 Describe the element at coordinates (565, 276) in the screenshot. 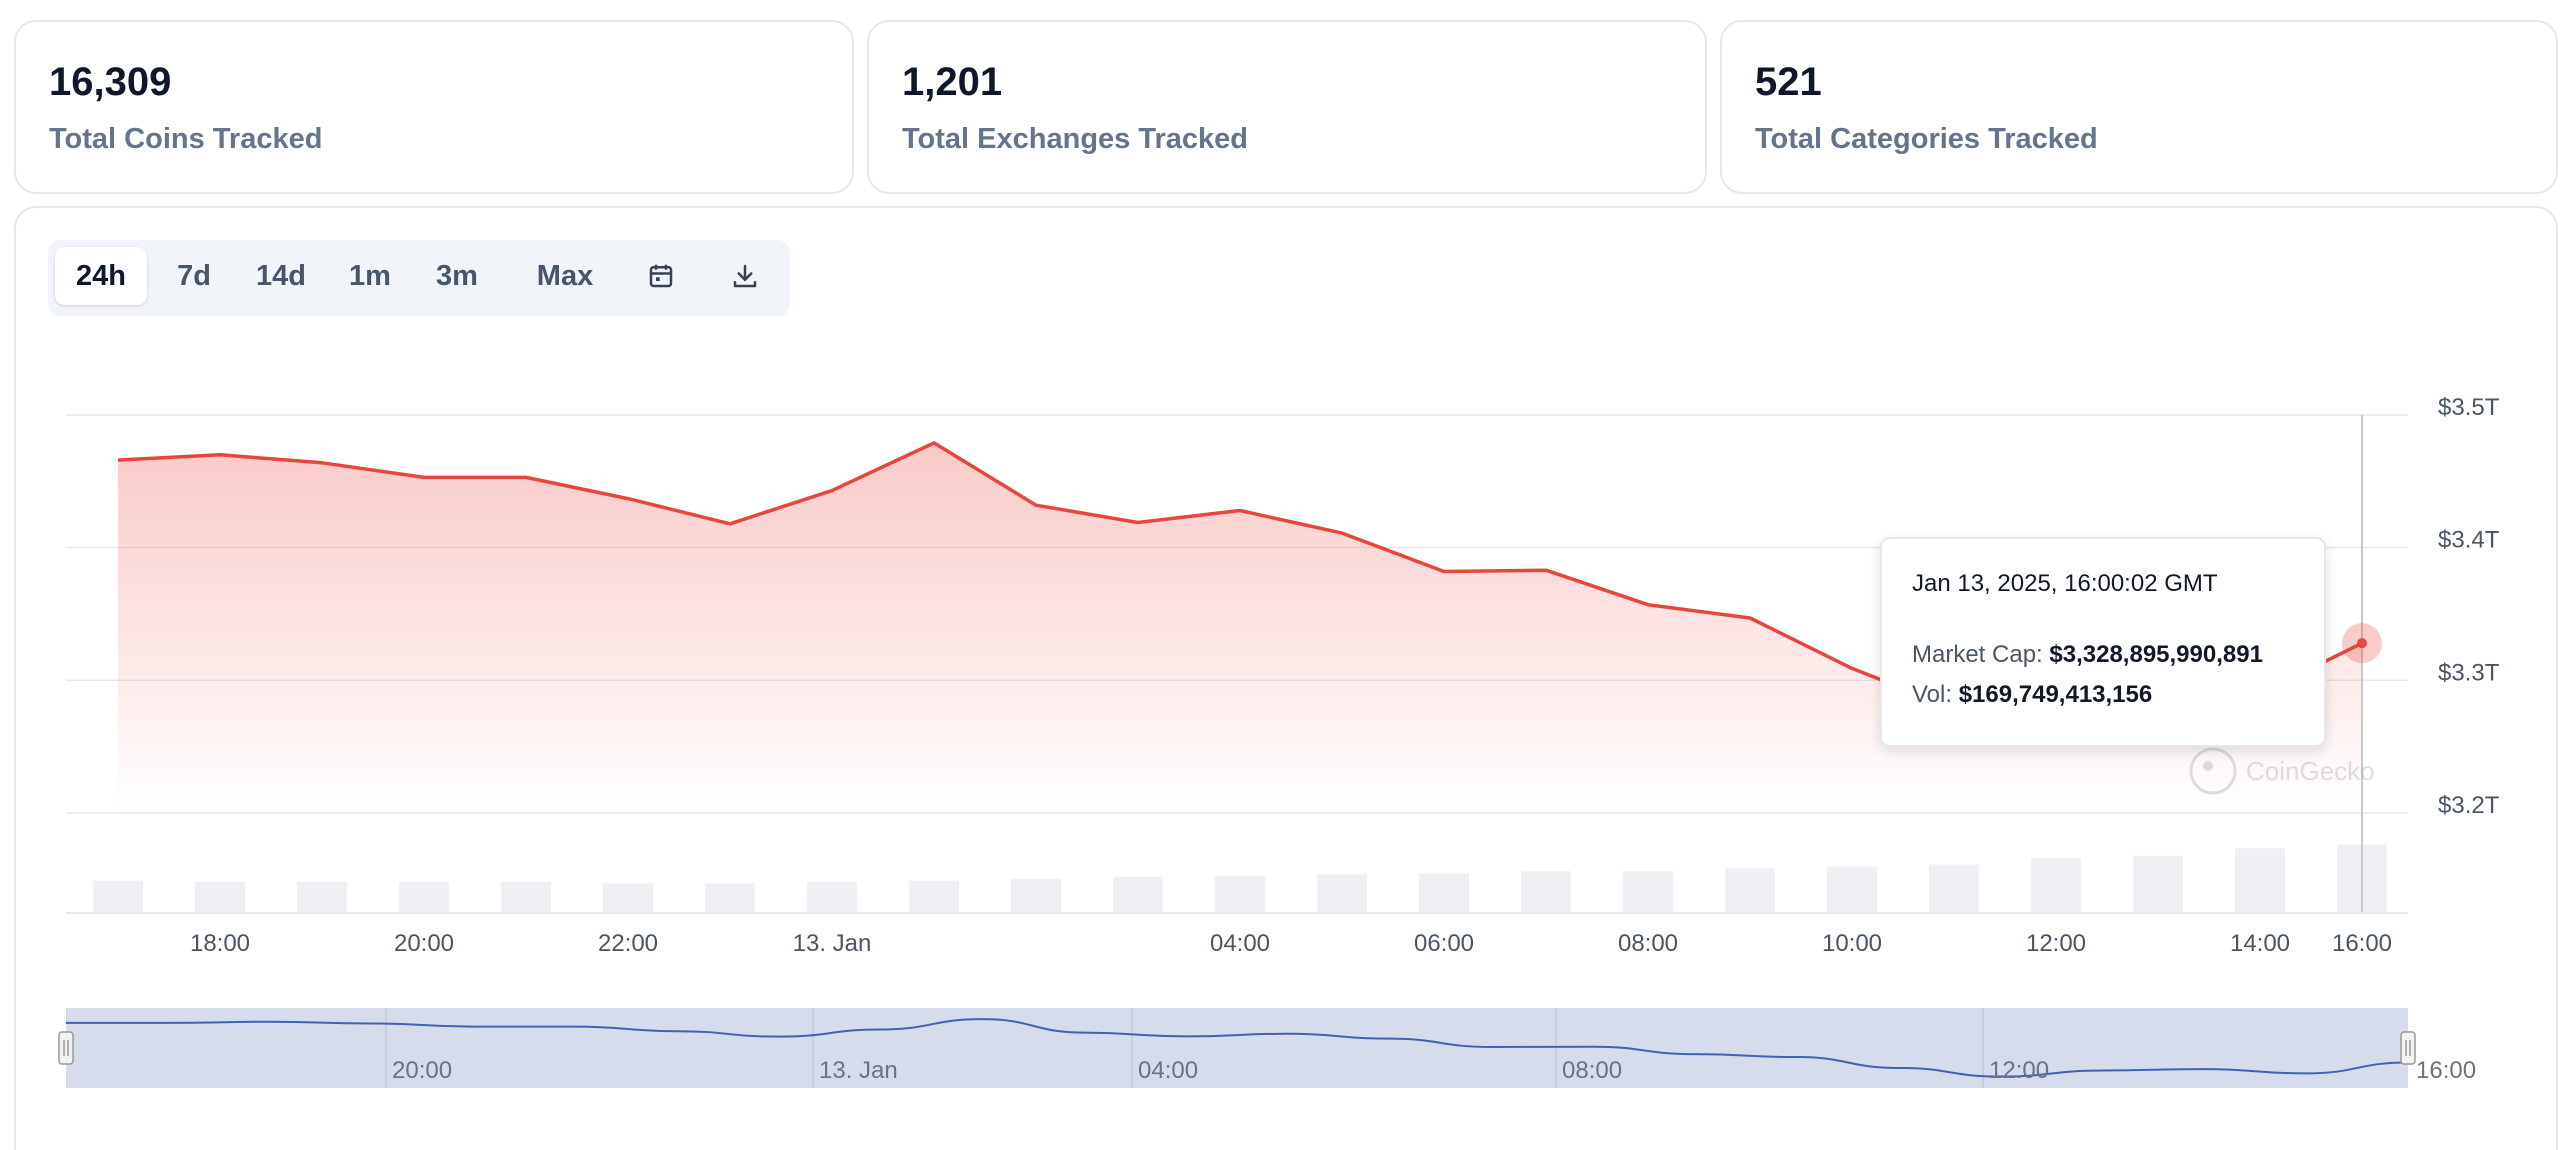

I see `range-button-max: Max` at that location.